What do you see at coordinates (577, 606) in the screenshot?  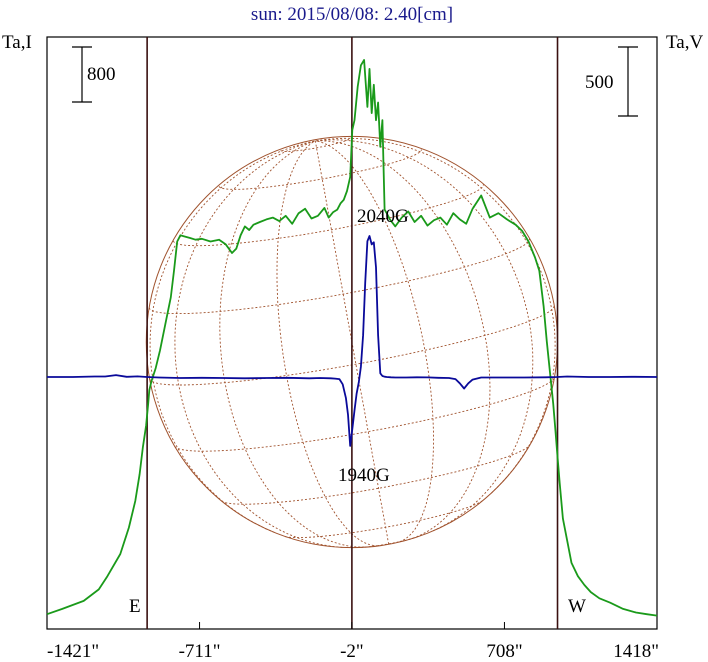 I see `limb-label-west: W` at bounding box center [577, 606].